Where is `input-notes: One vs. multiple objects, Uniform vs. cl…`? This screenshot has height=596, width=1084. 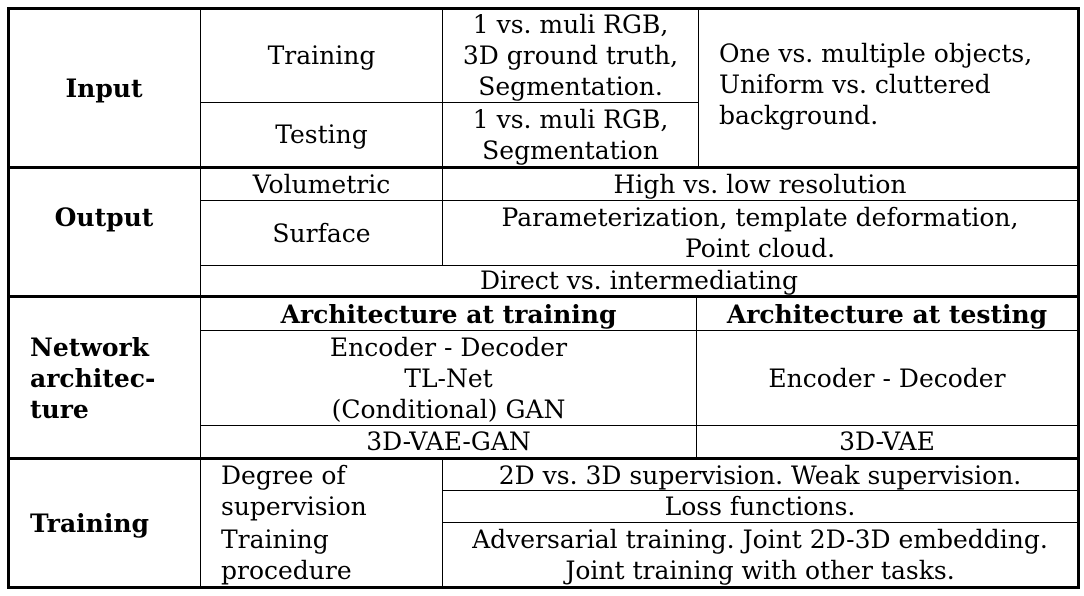 input-notes: One vs. multiple objects, Uniform vs. cl… is located at coordinates (876, 84).